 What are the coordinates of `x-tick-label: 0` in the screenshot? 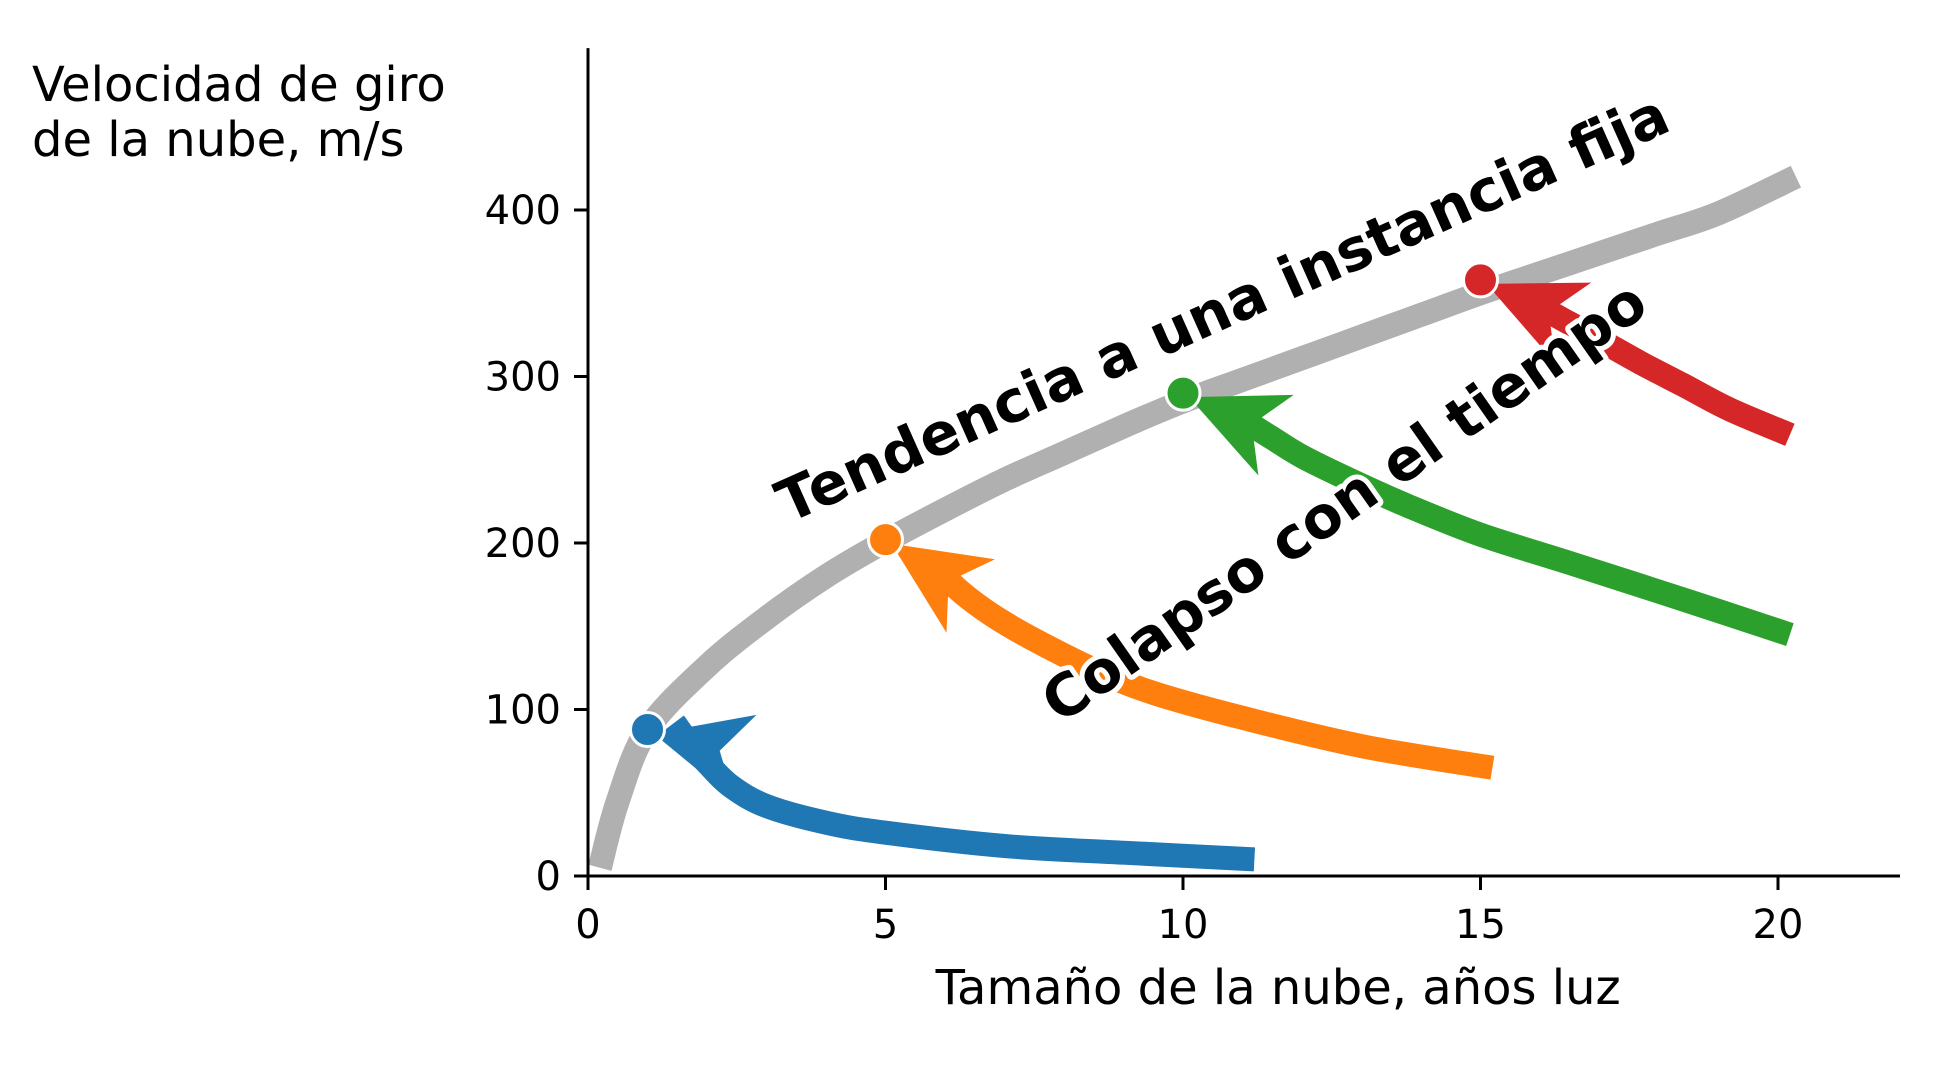 It's located at (587, 925).